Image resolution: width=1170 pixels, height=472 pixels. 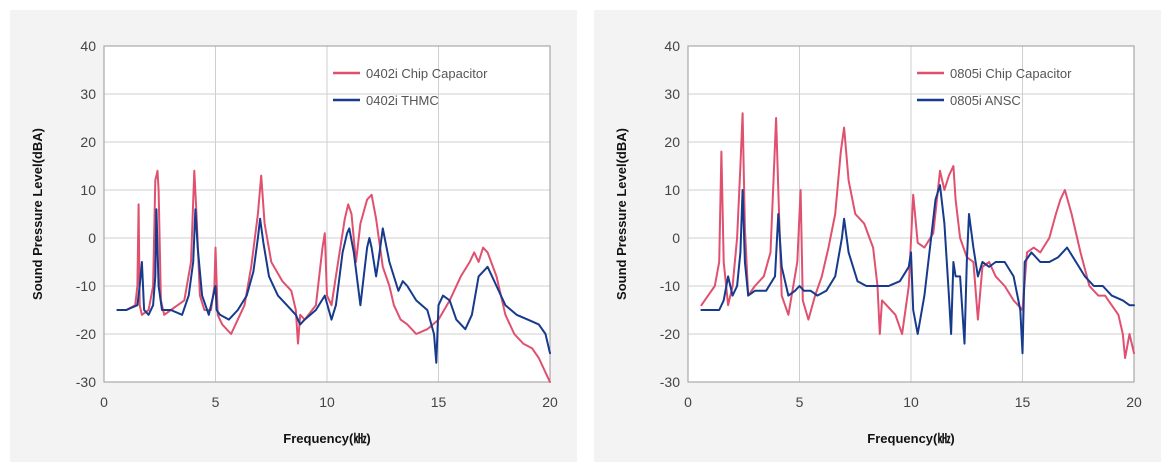 What do you see at coordinates (985, 100) in the screenshot?
I see `legend-label-2: 0805i ANSC` at bounding box center [985, 100].